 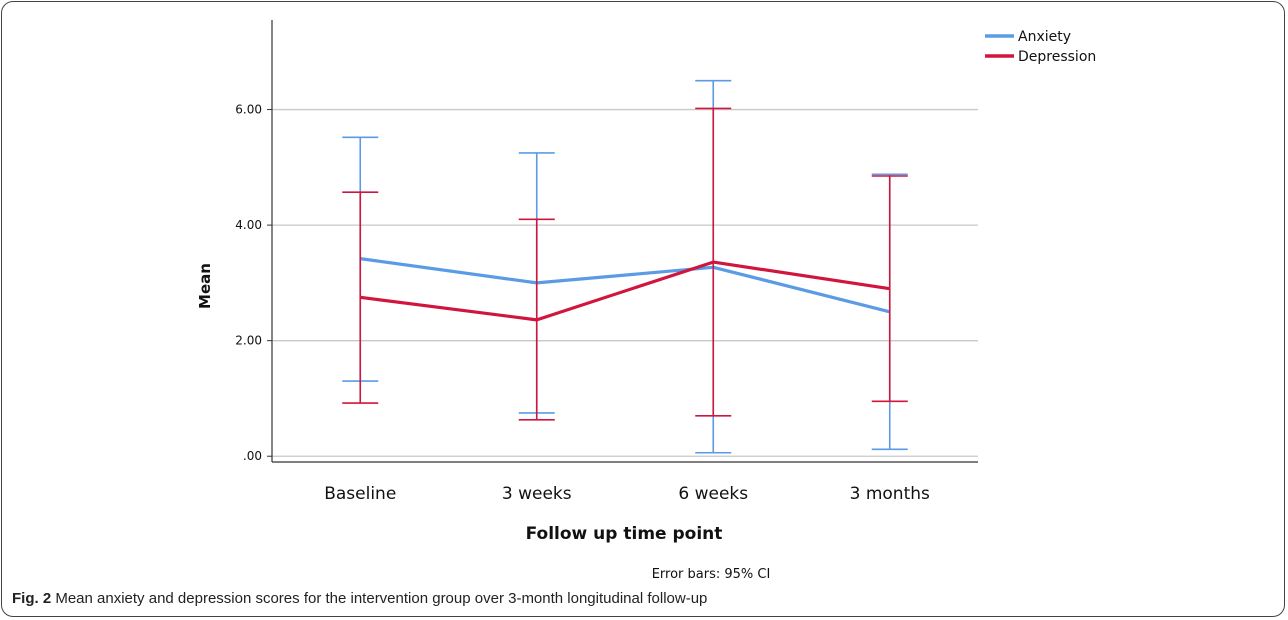 I want to click on y-tick-label: 6.00, so click(x=248, y=110).